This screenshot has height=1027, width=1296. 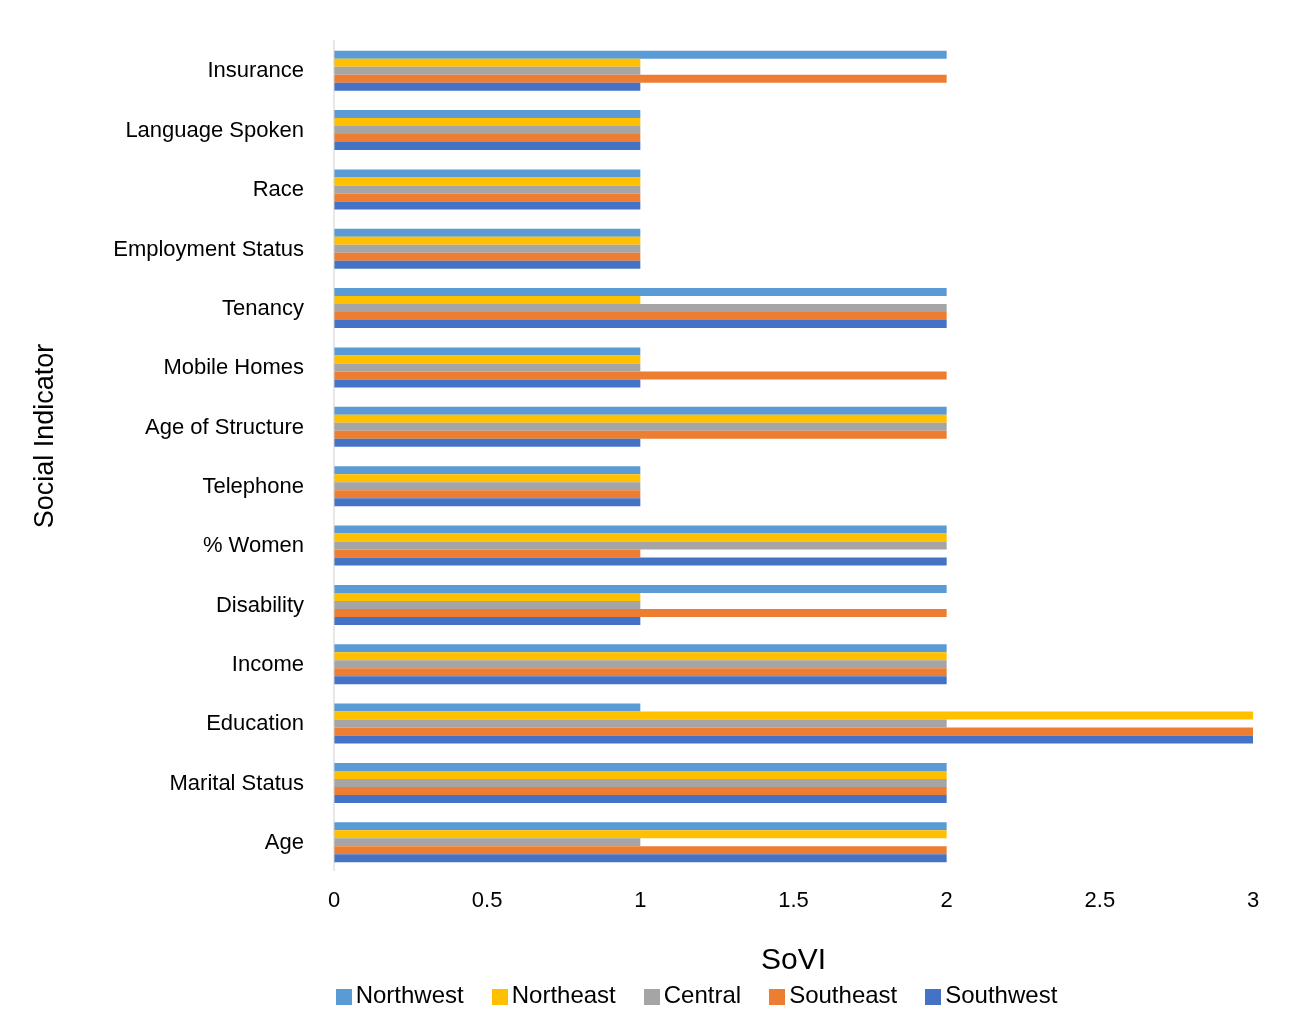 I want to click on y-axis-title: Social Indicator, so click(x=44, y=436).